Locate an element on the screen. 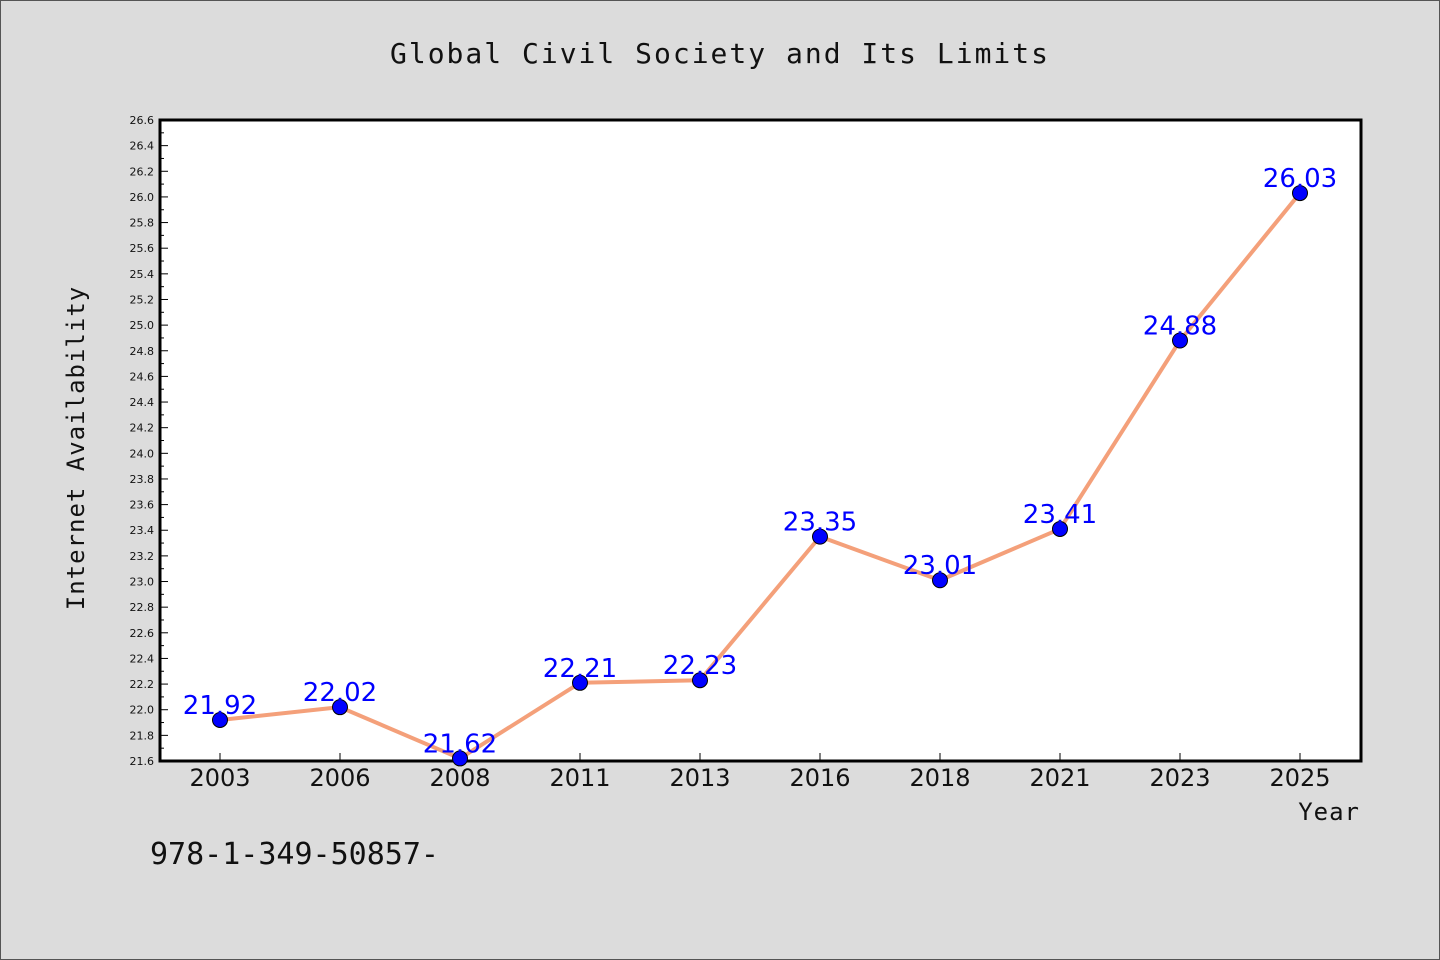 This screenshot has height=960, width=1440. y-tick-label: 24.6 is located at coordinates (142, 376).